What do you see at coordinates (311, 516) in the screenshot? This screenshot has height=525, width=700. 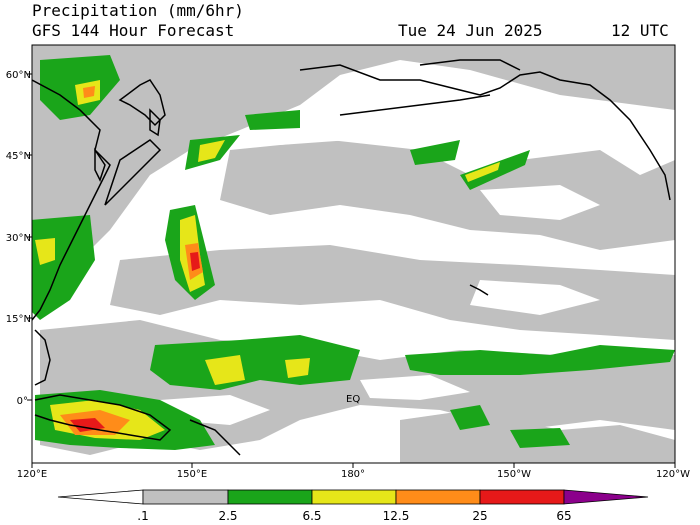 I see `colorbar-label: 6.5` at bounding box center [311, 516].